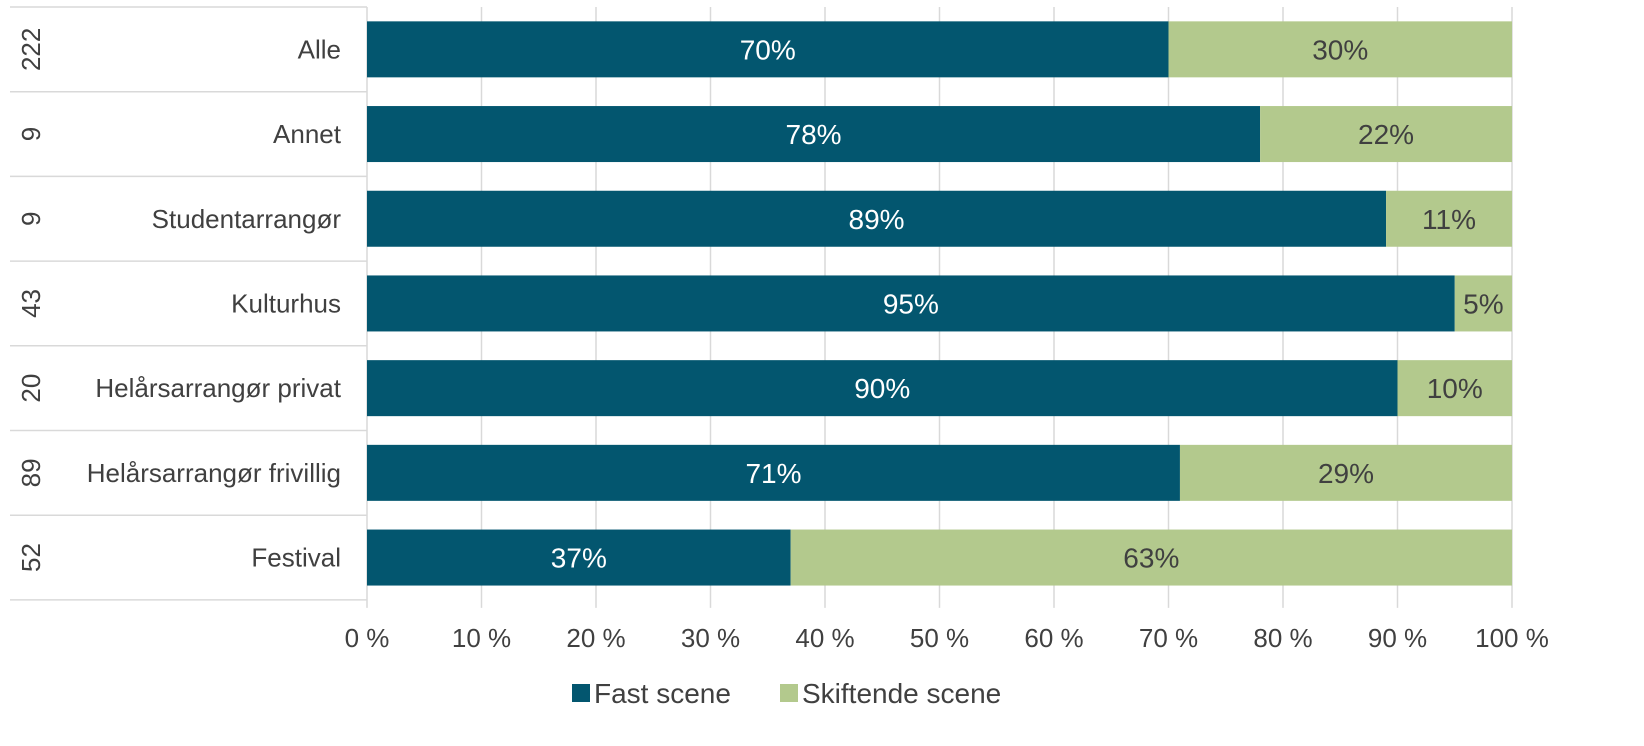  Describe the element at coordinates (710, 638) in the screenshot. I see `x-tick-label: 30 %` at that location.